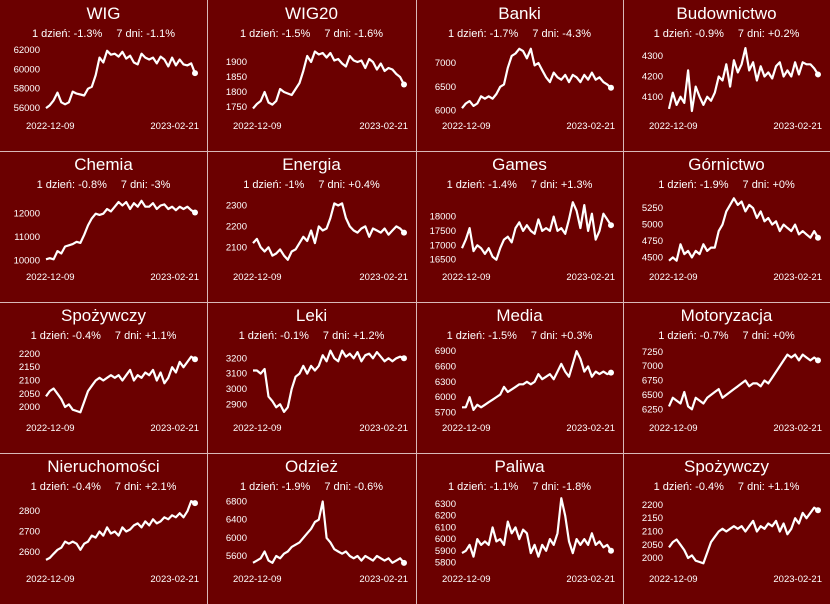  I want to click on line-chart: 6250 6500 6750 7000 7250 2022-12-09 2023-02-21, so click(732, 390).